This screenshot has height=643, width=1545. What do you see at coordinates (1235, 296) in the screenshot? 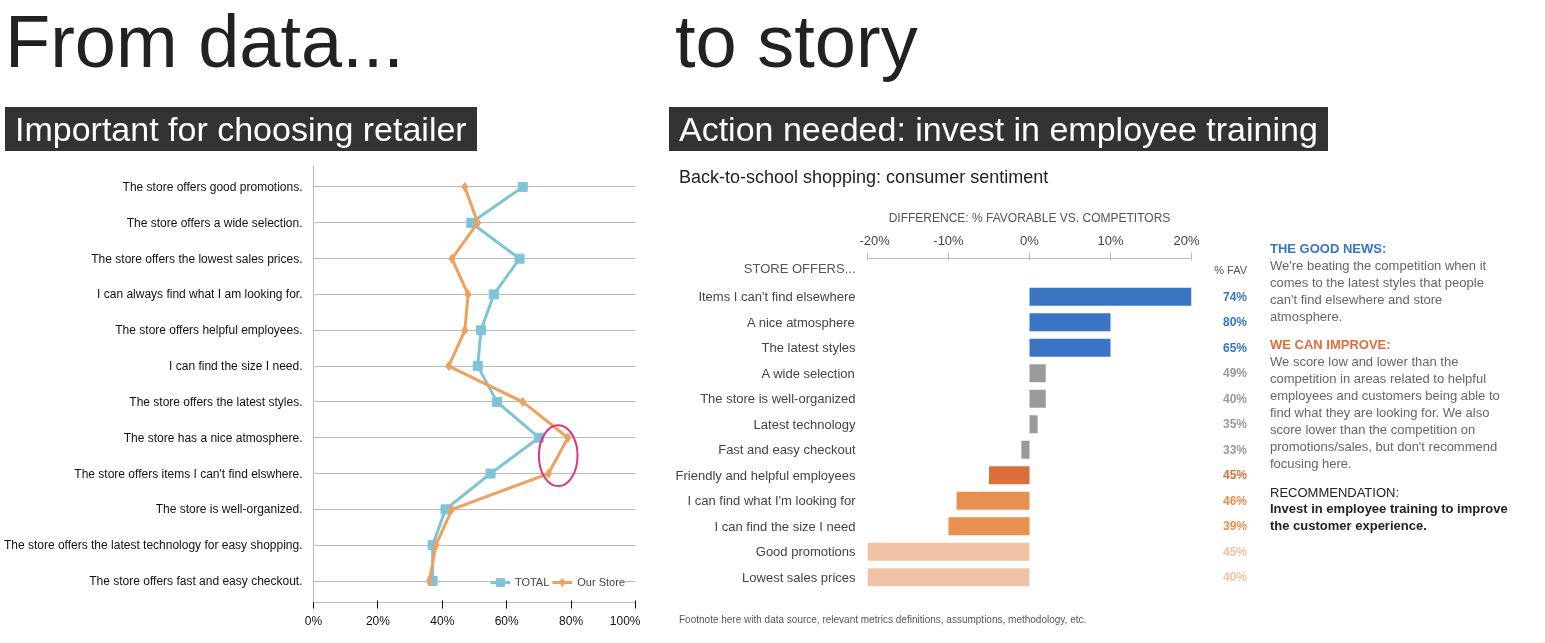
I see `text: 74%` at bounding box center [1235, 296].